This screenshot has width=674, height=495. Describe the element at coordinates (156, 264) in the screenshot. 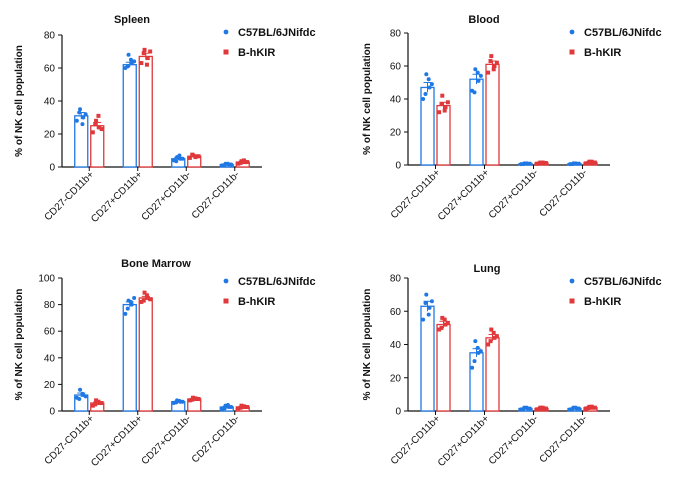

I see `chart-title: Bone Marrow` at that location.